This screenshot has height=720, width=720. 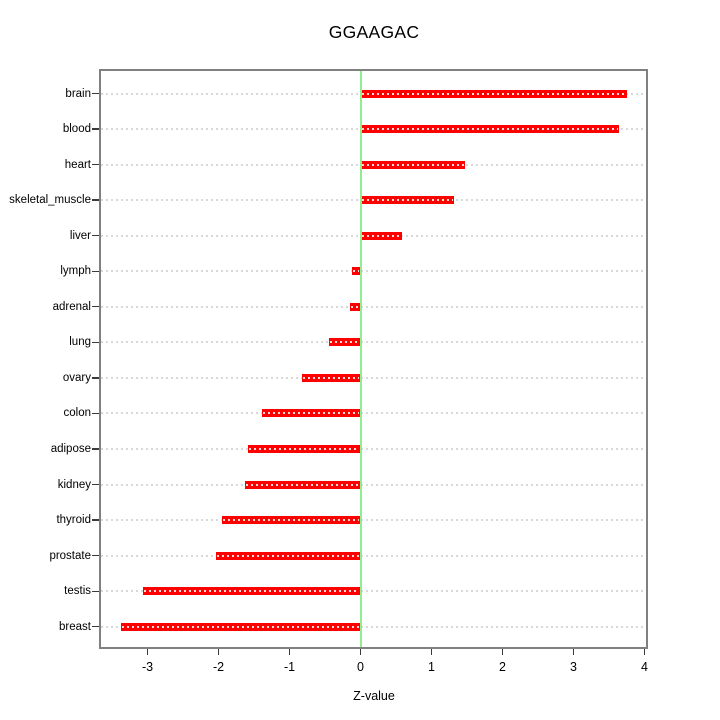 What do you see at coordinates (644, 667) in the screenshot?
I see `x-tick-label: 4` at bounding box center [644, 667].